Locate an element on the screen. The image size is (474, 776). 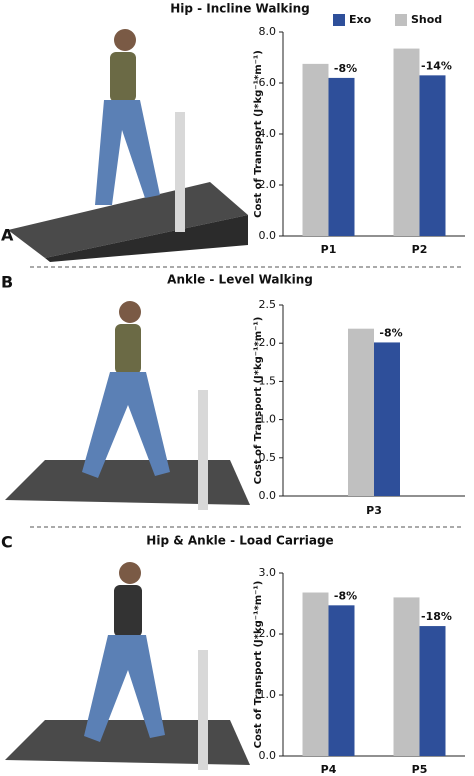
panel-label: A is located at coordinates (7, 235).